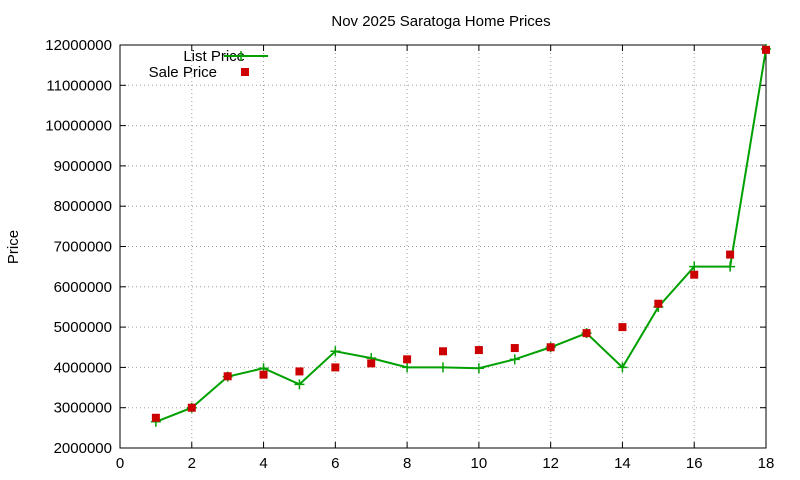 The width and height of the screenshot is (800, 480). I want to click on x-tick-label: 0, so click(120, 463).